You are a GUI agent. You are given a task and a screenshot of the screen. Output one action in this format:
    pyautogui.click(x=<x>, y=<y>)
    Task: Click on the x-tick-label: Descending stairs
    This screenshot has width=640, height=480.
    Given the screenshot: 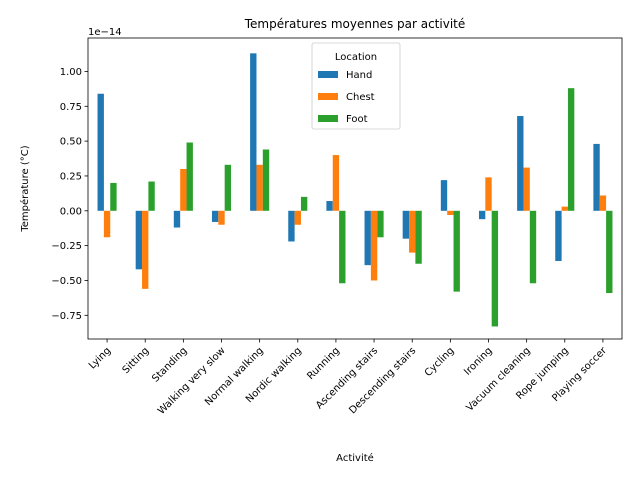 What is the action you would take?
    pyautogui.click(x=382, y=380)
    